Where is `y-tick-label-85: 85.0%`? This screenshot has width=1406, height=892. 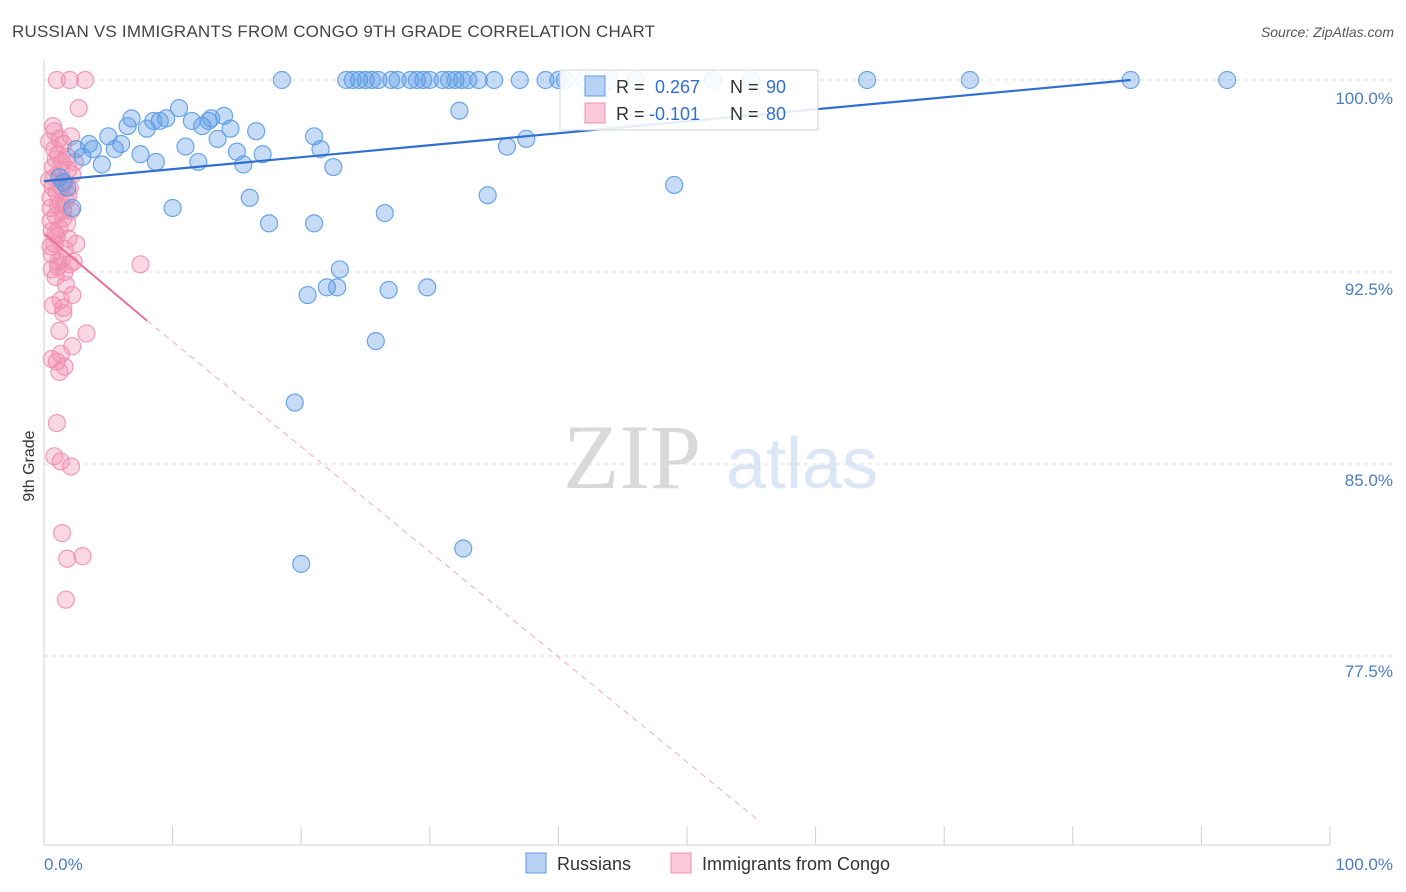
y-tick-label-85: 85.0% is located at coordinates (1369, 480).